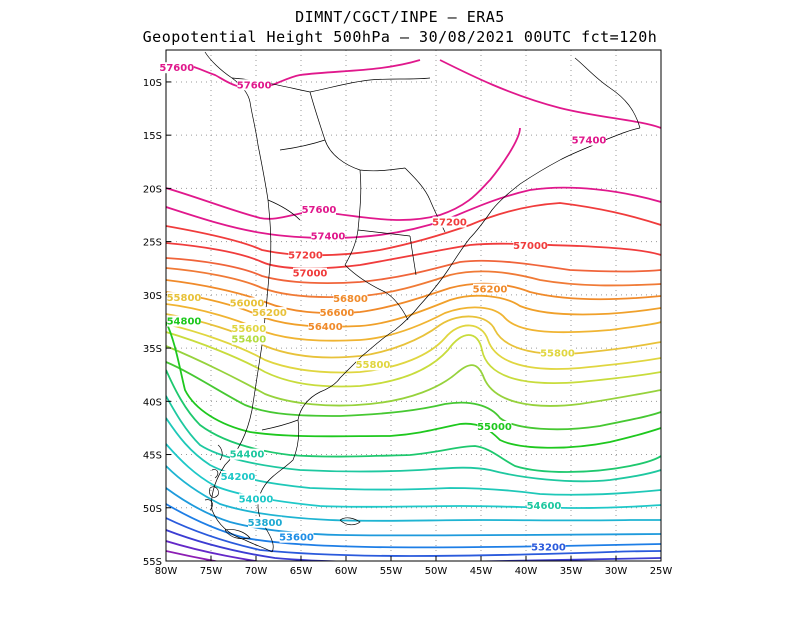 Image resolution: width=800 pixels, height=618 pixels. Describe the element at coordinates (436, 571) in the screenshot. I see `lon-tick-label: 50W` at that location.